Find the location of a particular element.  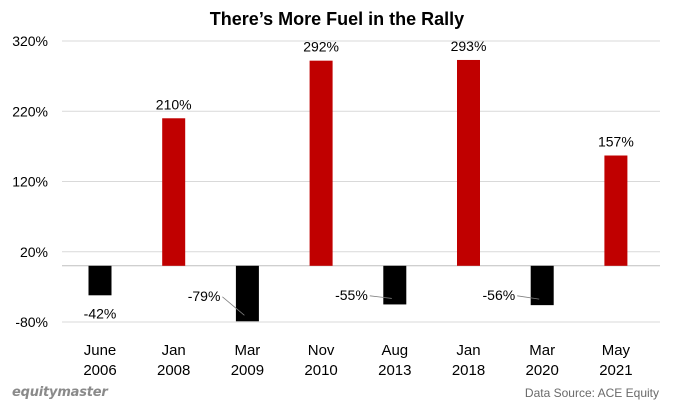

x-tick-label: 2013 is located at coordinates (394, 370).